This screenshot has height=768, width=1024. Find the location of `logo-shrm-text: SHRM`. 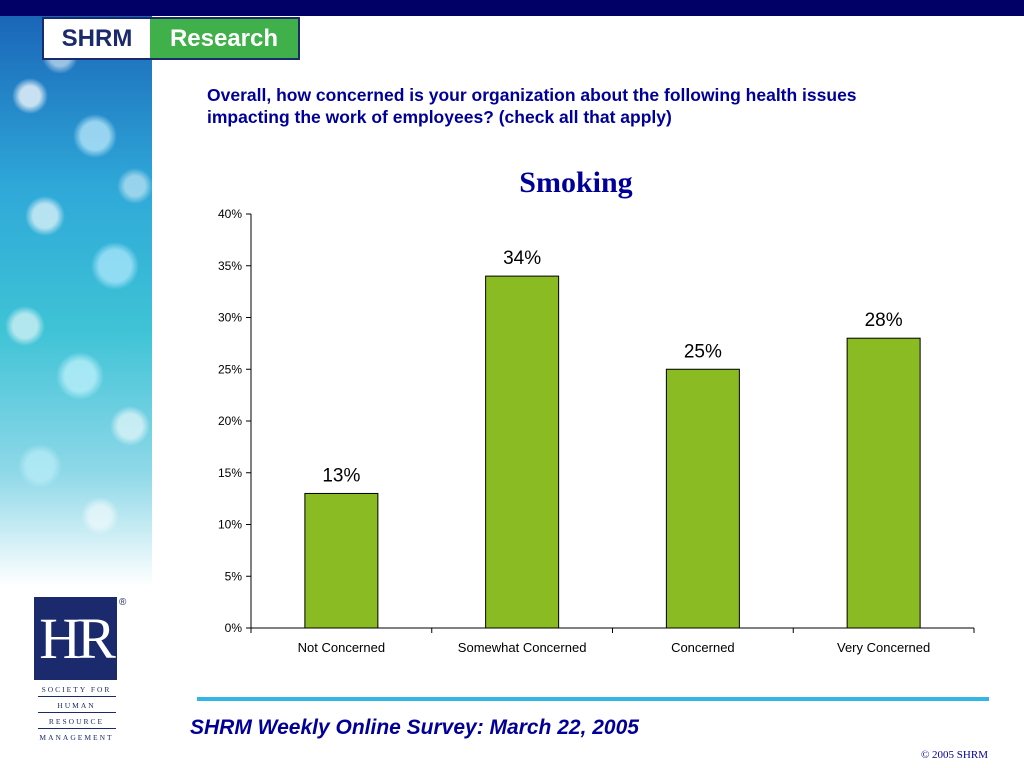

logo-shrm-text: SHRM is located at coordinates (97, 38).